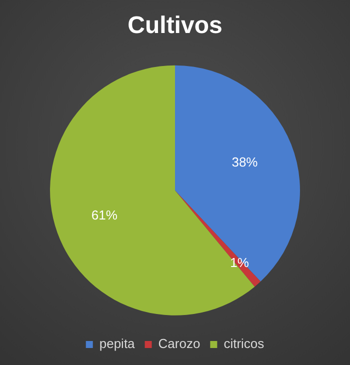  What do you see at coordinates (104, 214) in the screenshot?
I see `data-label: 61%` at bounding box center [104, 214].